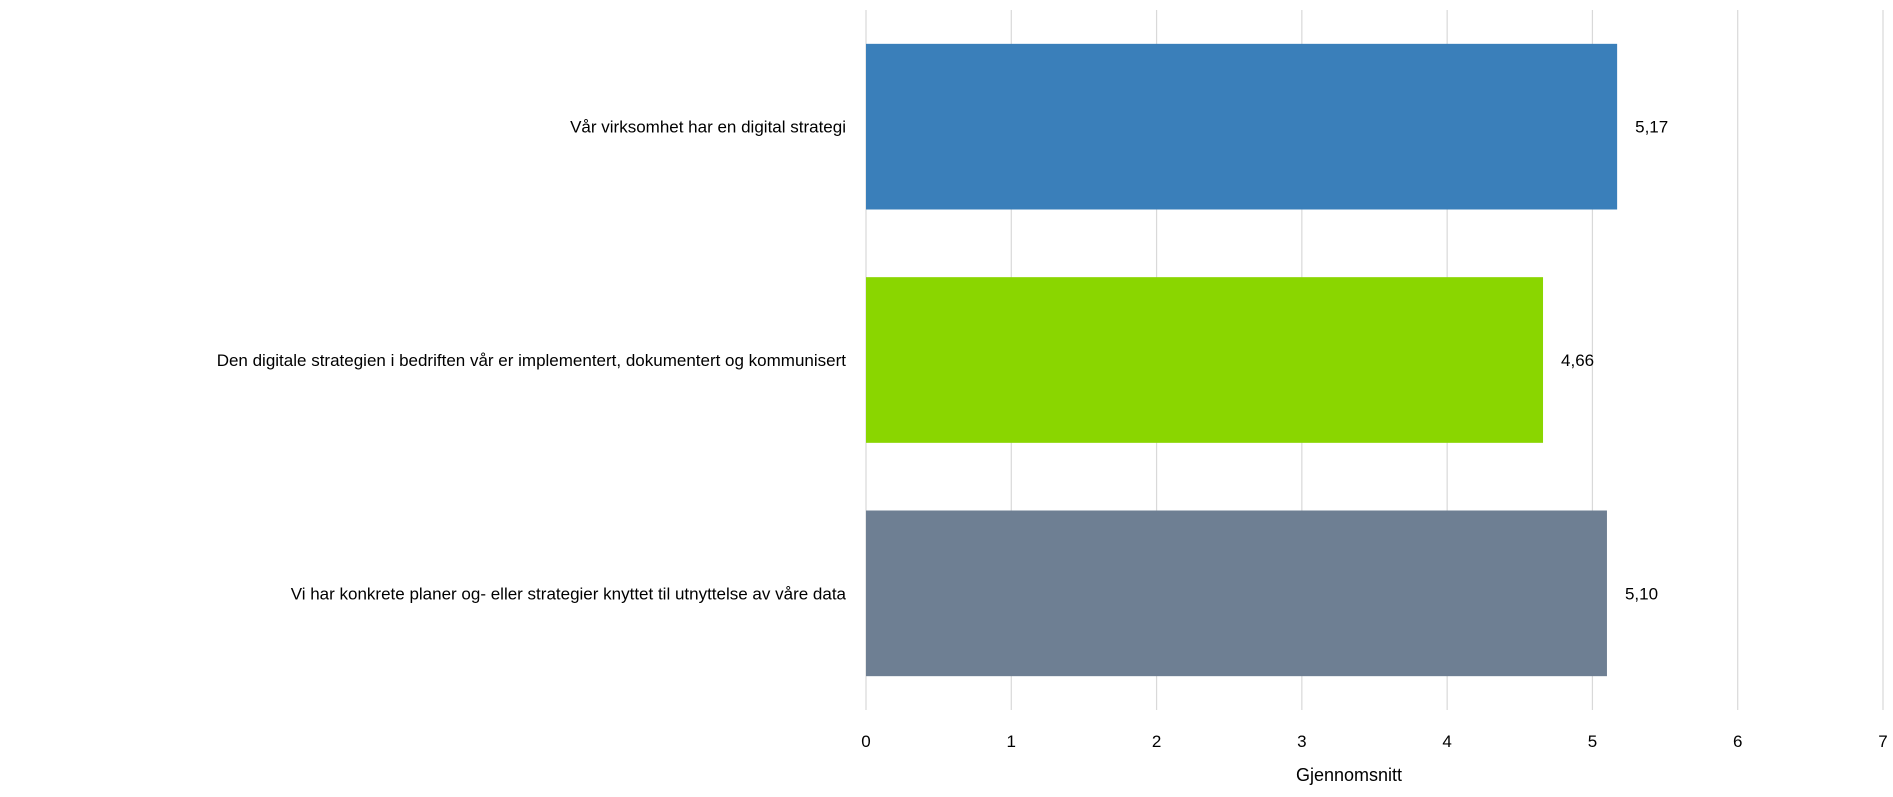 The height and width of the screenshot is (797, 1893). I want to click on x-axis-title: Gjennomsnitt, so click(1349, 775).